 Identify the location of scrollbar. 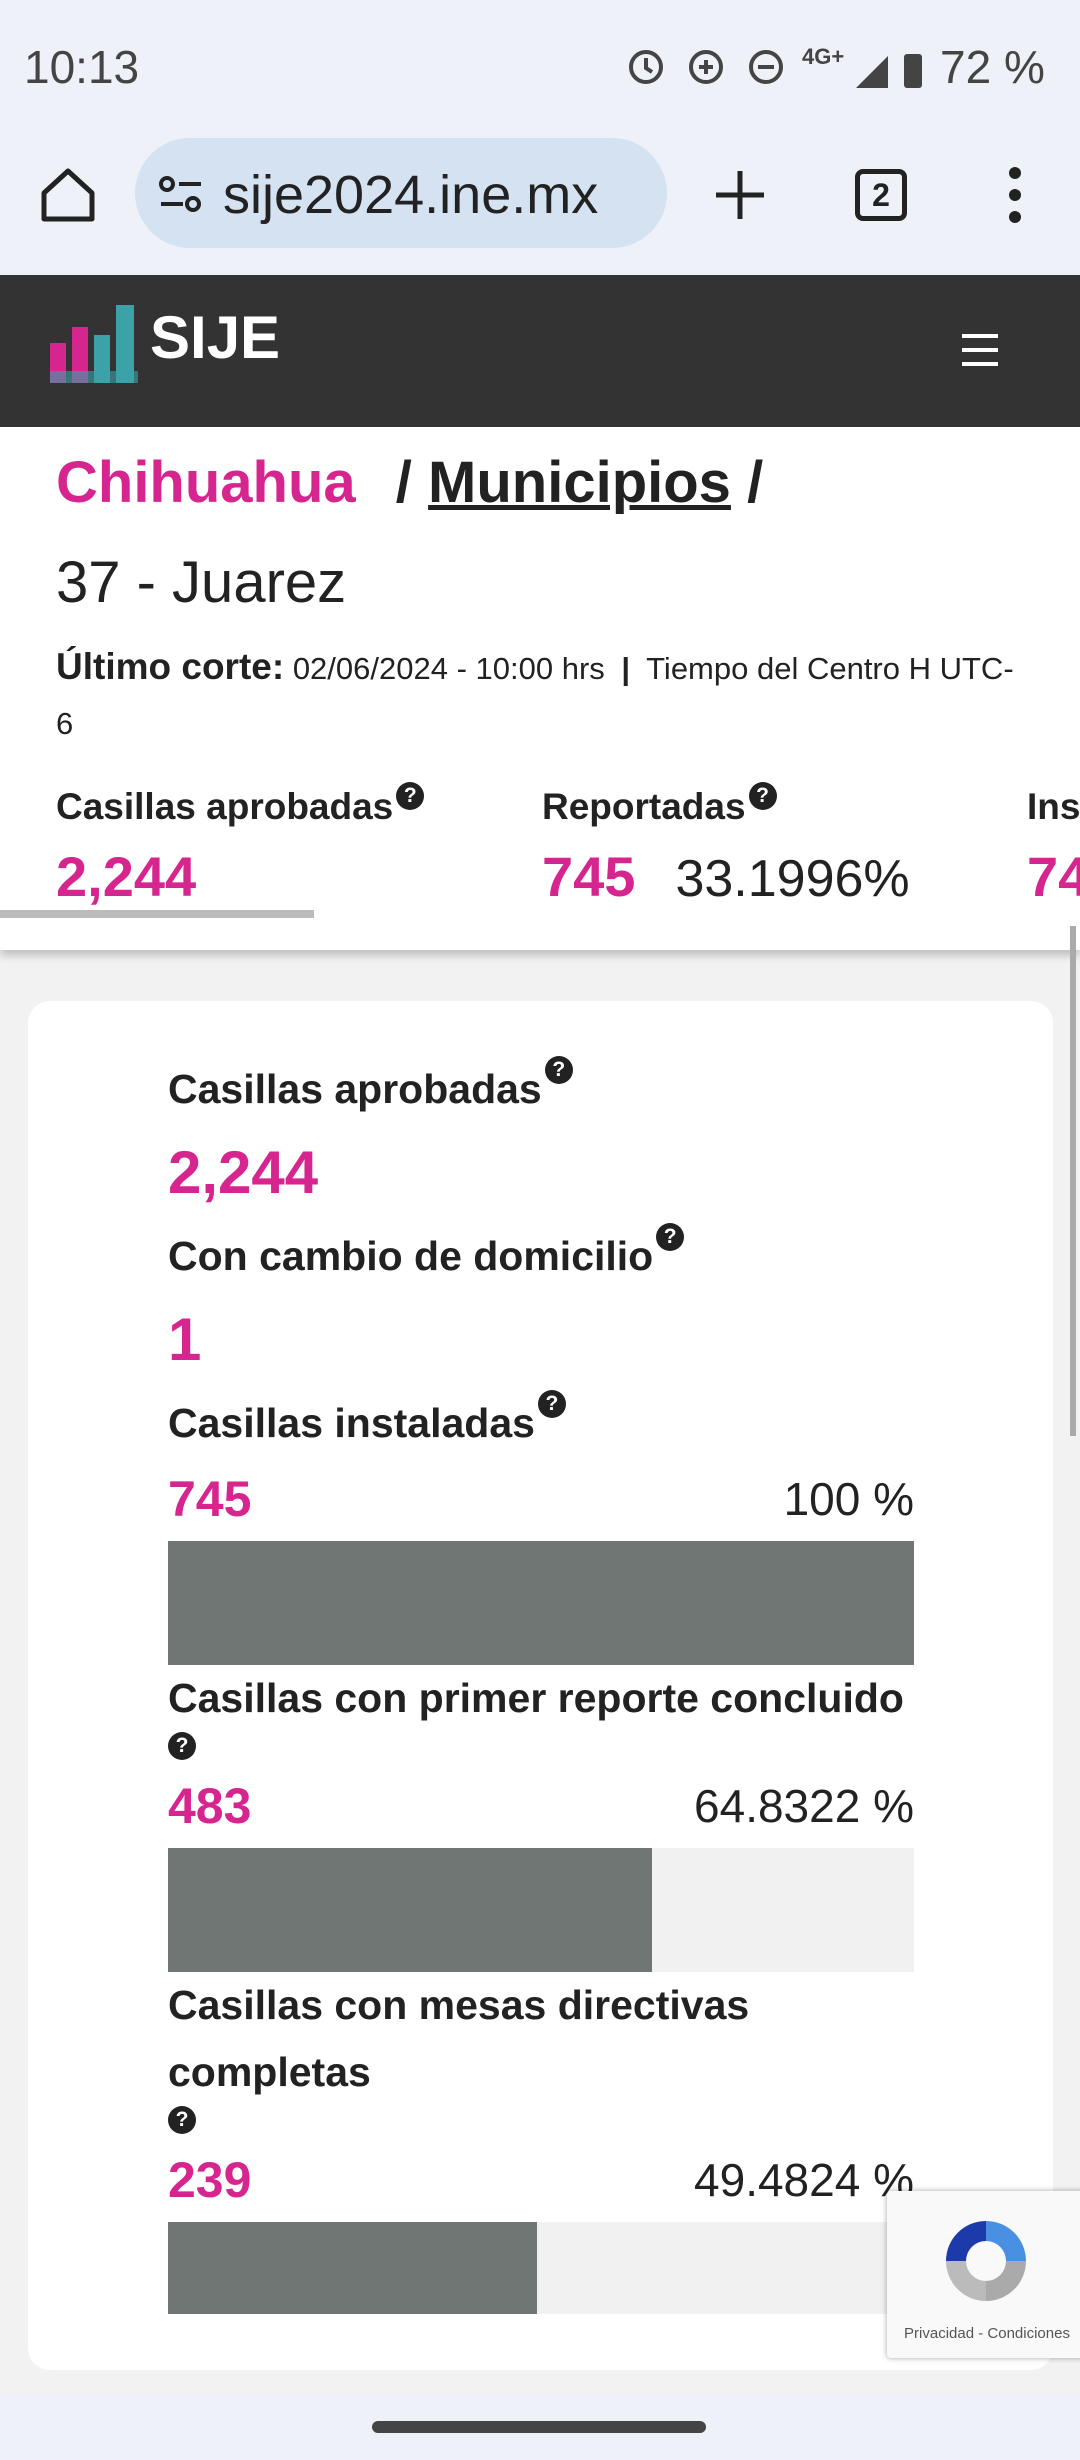
(1073, 1181).